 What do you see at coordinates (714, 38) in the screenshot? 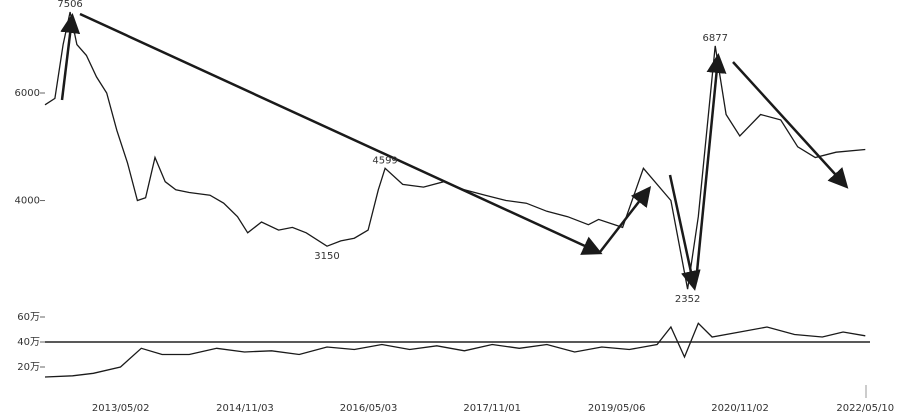
I see `peak-label: 6877` at bounding box center [714, 38].